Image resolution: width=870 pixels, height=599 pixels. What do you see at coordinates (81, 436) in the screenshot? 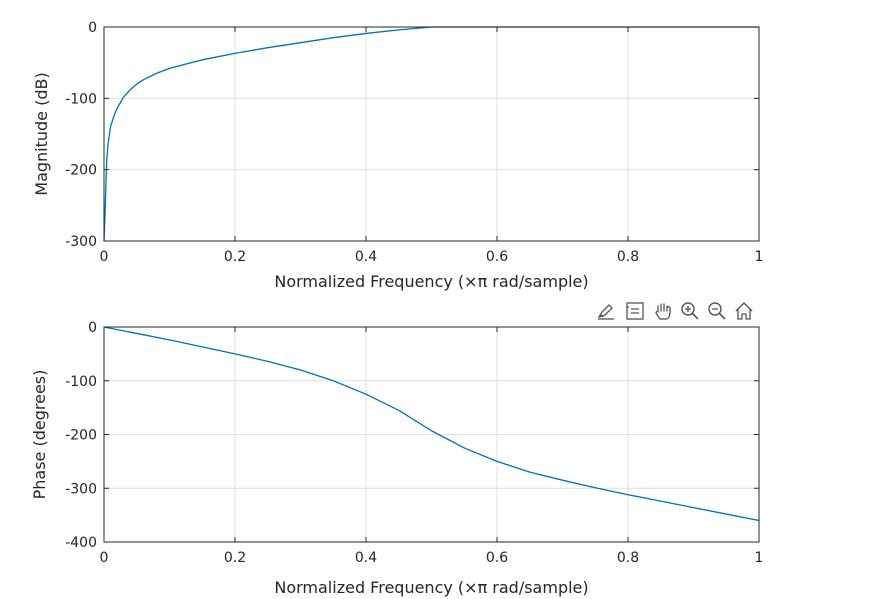
I see `phase-y-tick-label: -200` at bounding box center [81, 436].